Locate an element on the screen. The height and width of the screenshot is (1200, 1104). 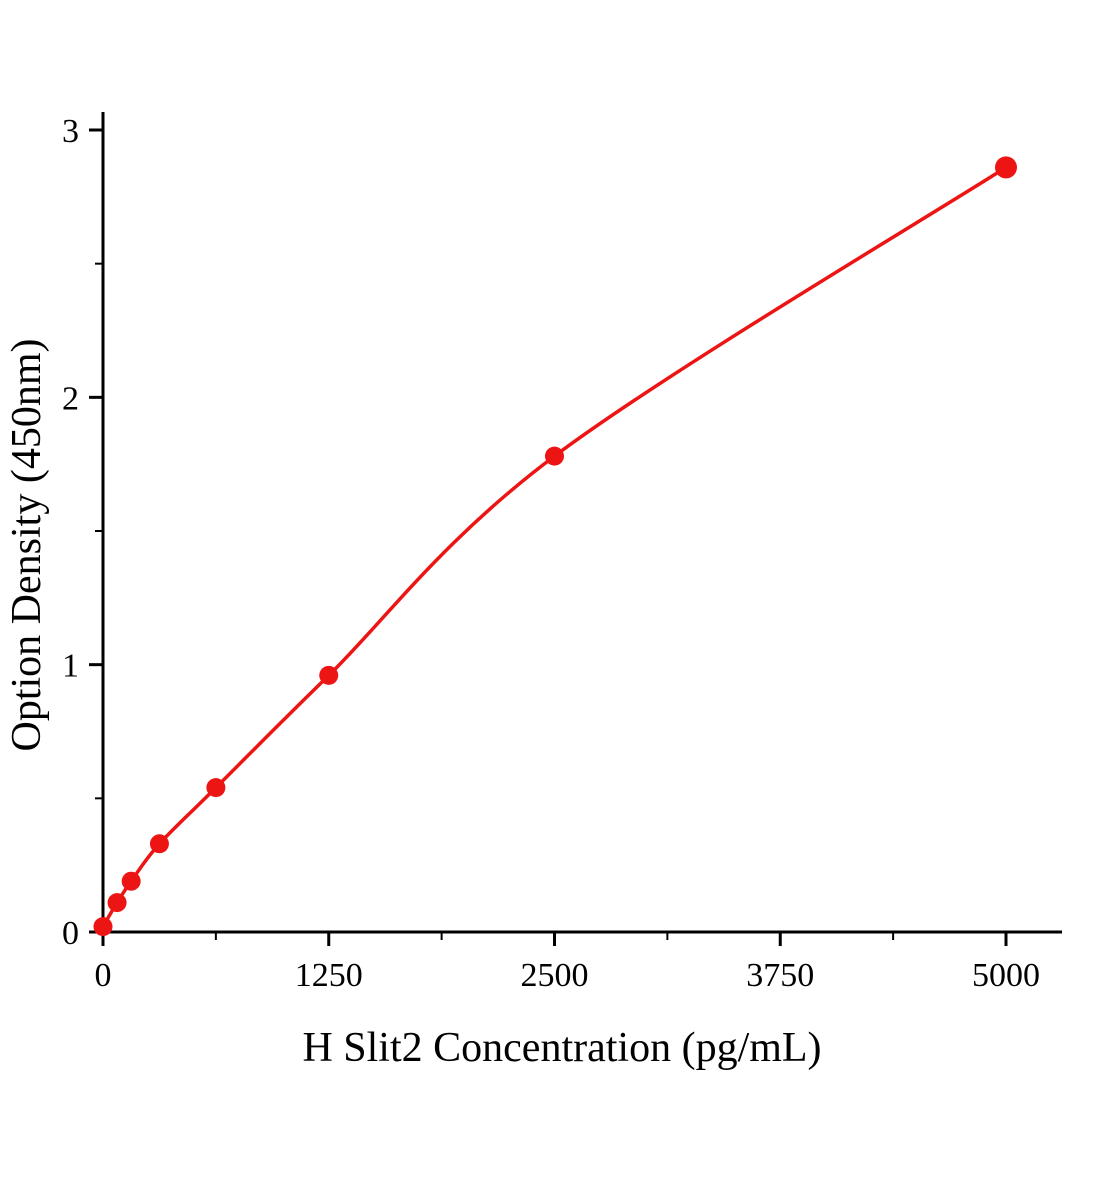
x-tick-label: 3750 is located at coordinates (780, 975).